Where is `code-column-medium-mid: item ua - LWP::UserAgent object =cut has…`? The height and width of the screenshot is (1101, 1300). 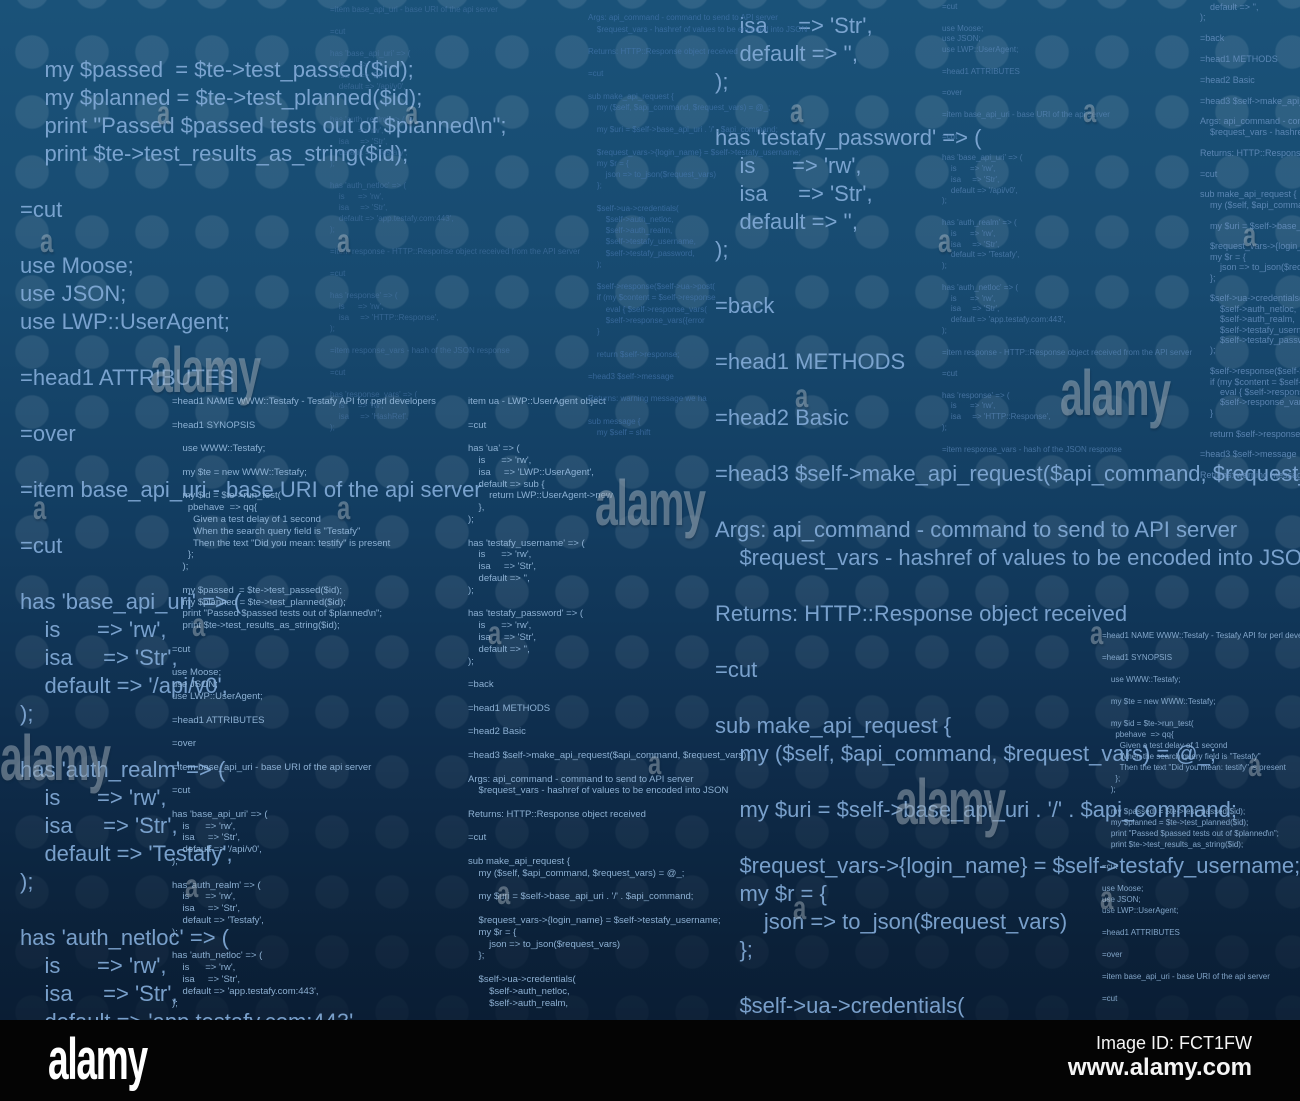 code-column-medium-mid: item ua - LWP::UserAgent object =cut has… is located at coordinates (607, 702).